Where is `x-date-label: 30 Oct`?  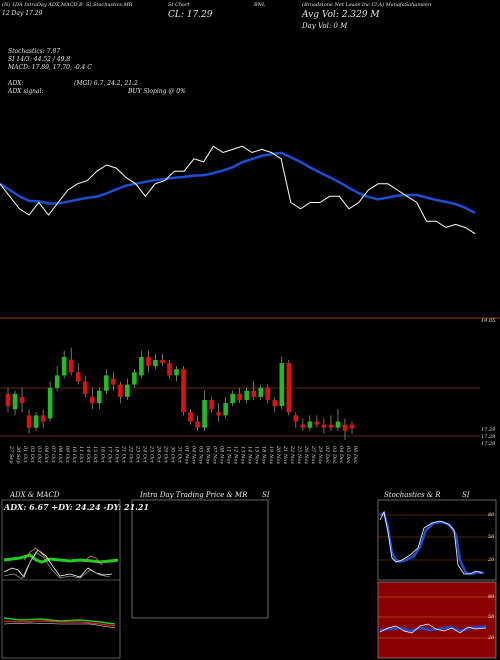
x-date-label: 30 Oct is located at coordinates (172, 455).